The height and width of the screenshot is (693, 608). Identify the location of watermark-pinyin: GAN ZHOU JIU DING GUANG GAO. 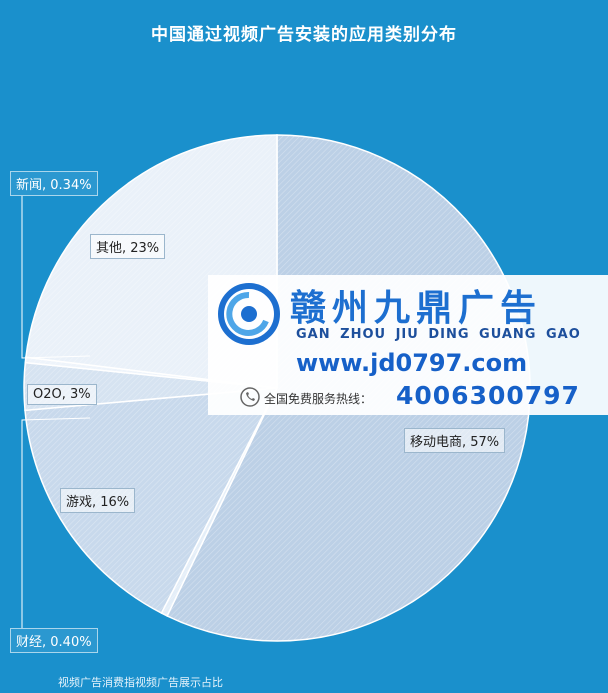
(438, 334).